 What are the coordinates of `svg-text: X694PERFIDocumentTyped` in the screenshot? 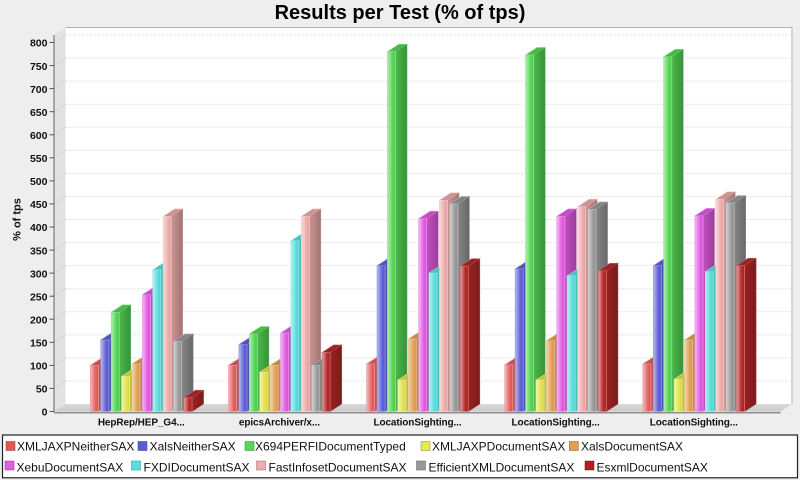 It's located at (330, 447).